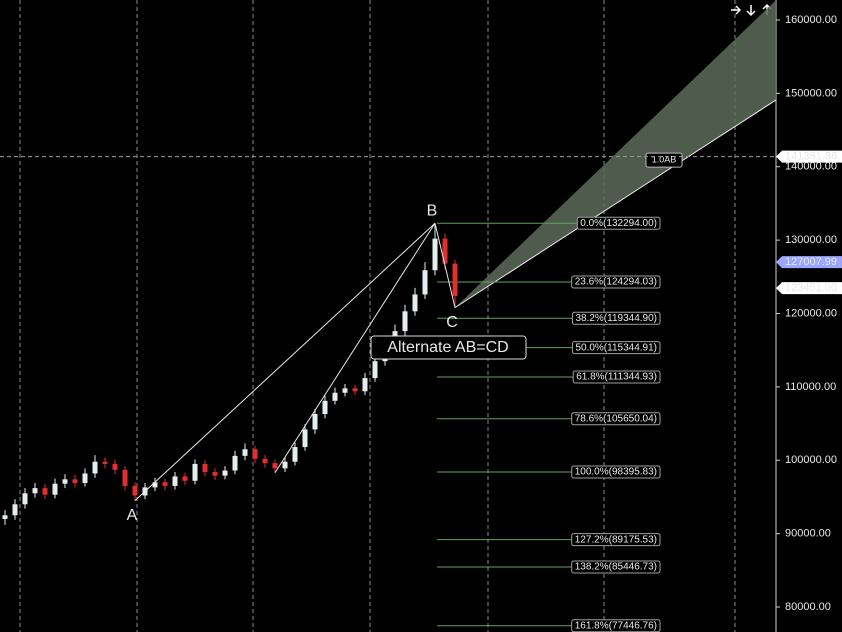  I want to click on arrow-down, so click(751, 11).